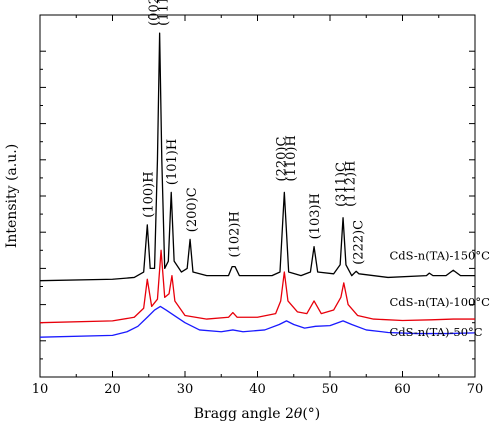  I want to click on peak-label-6: (220)C, so click(282, 159).